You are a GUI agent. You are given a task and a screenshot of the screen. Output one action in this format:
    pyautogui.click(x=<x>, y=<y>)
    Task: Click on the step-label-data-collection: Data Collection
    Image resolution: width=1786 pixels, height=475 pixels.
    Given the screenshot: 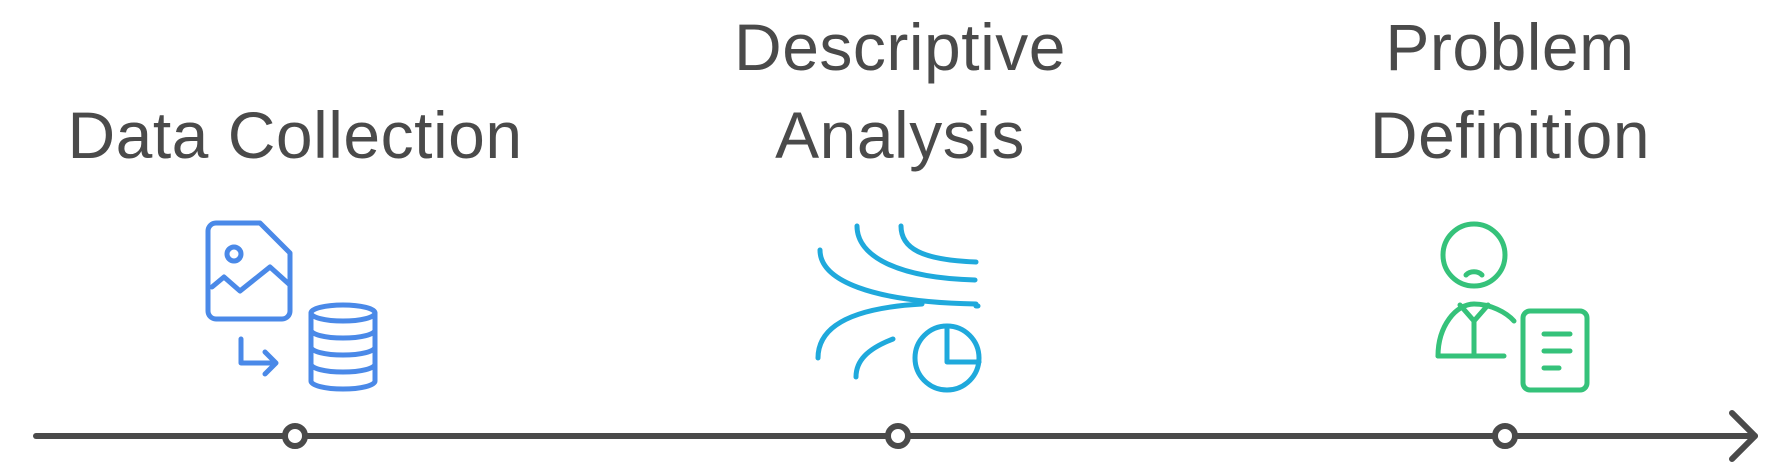 What is the action you would take?
    pyautogui.click(x=295, y=135)
    